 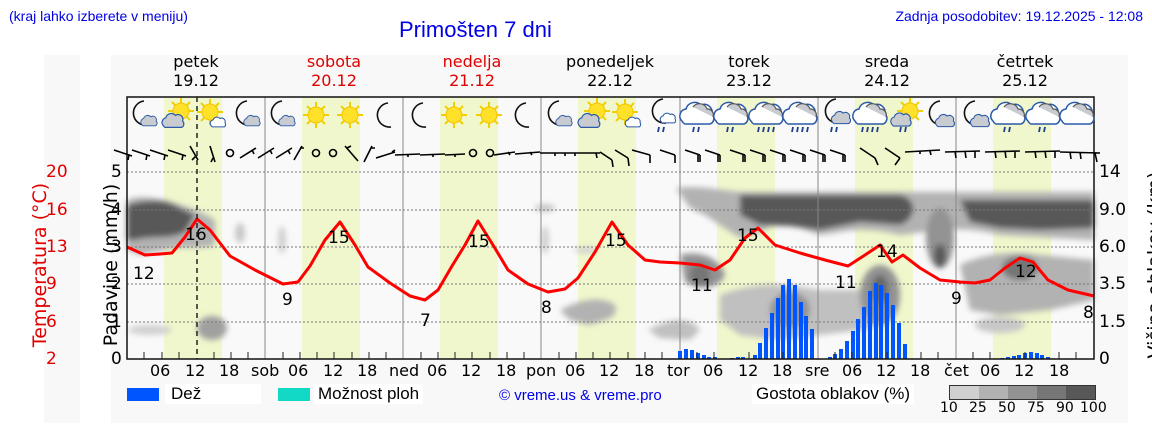 I want to click on precip-tick: 1, so click(x=116, y=322).